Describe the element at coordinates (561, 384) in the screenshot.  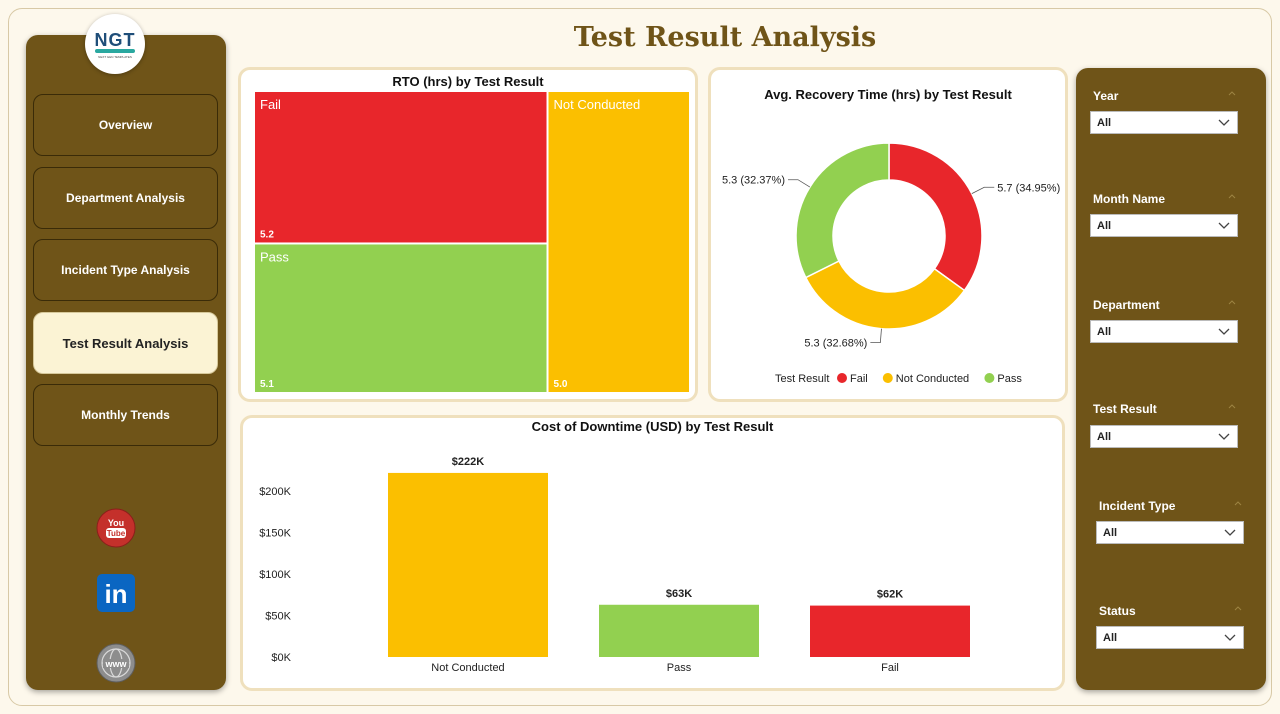
I see `treemap-value-not-conducted: 5.0` at that location.